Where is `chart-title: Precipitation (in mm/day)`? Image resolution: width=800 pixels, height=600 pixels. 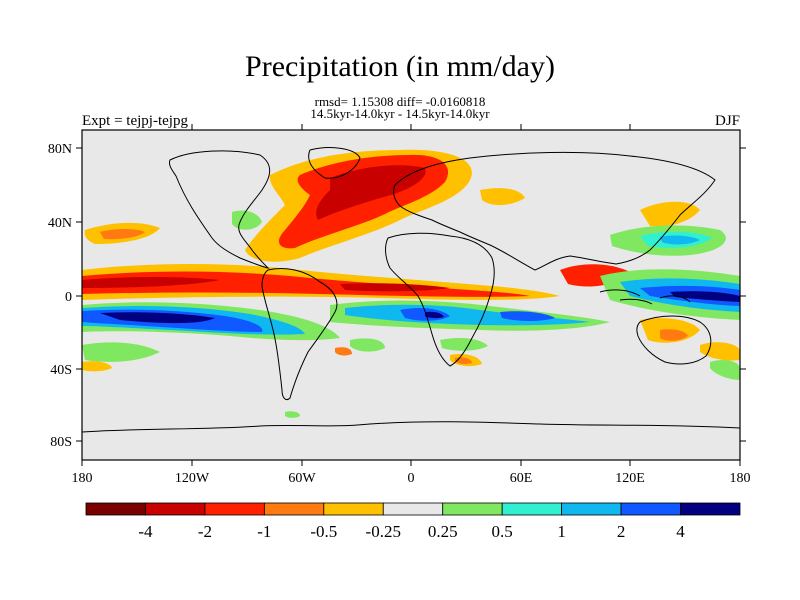 chart-title: Precipitation (in mm/day) is located at coordinates (400, 66).